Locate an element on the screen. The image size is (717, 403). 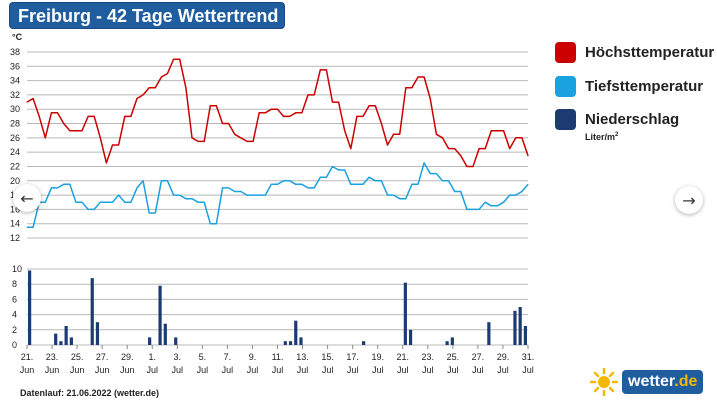
precip-unit: Liter/m2 is located at coordinates (601, 137).